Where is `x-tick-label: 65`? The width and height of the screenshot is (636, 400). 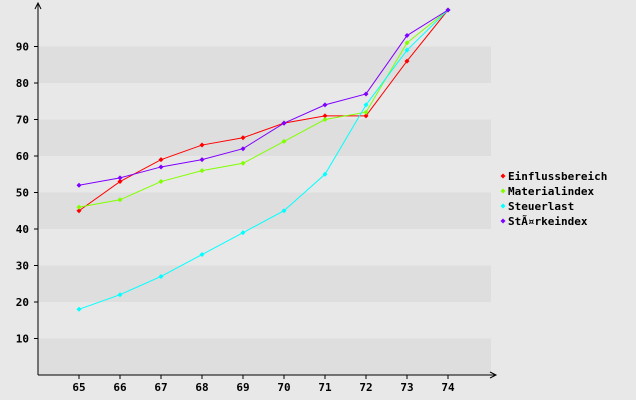 x-tick-label: 65 is located at coordinates (78, 387).